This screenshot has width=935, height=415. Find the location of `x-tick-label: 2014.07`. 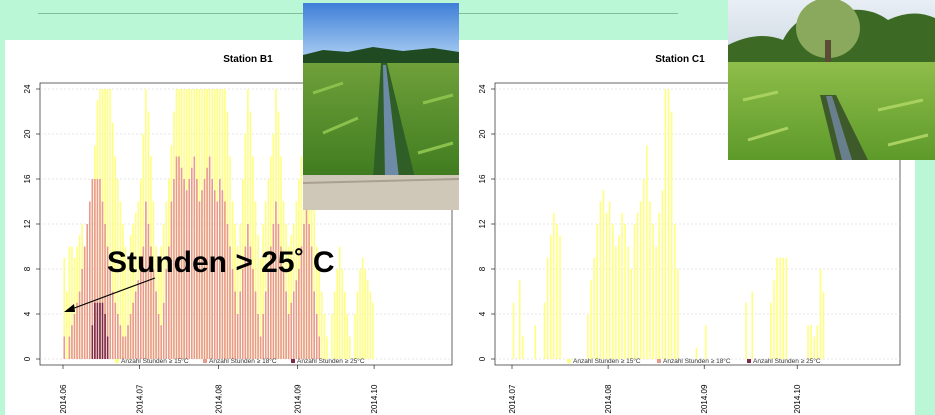

x-tick-label: 2014.07 is located at coordinates (140, 398).